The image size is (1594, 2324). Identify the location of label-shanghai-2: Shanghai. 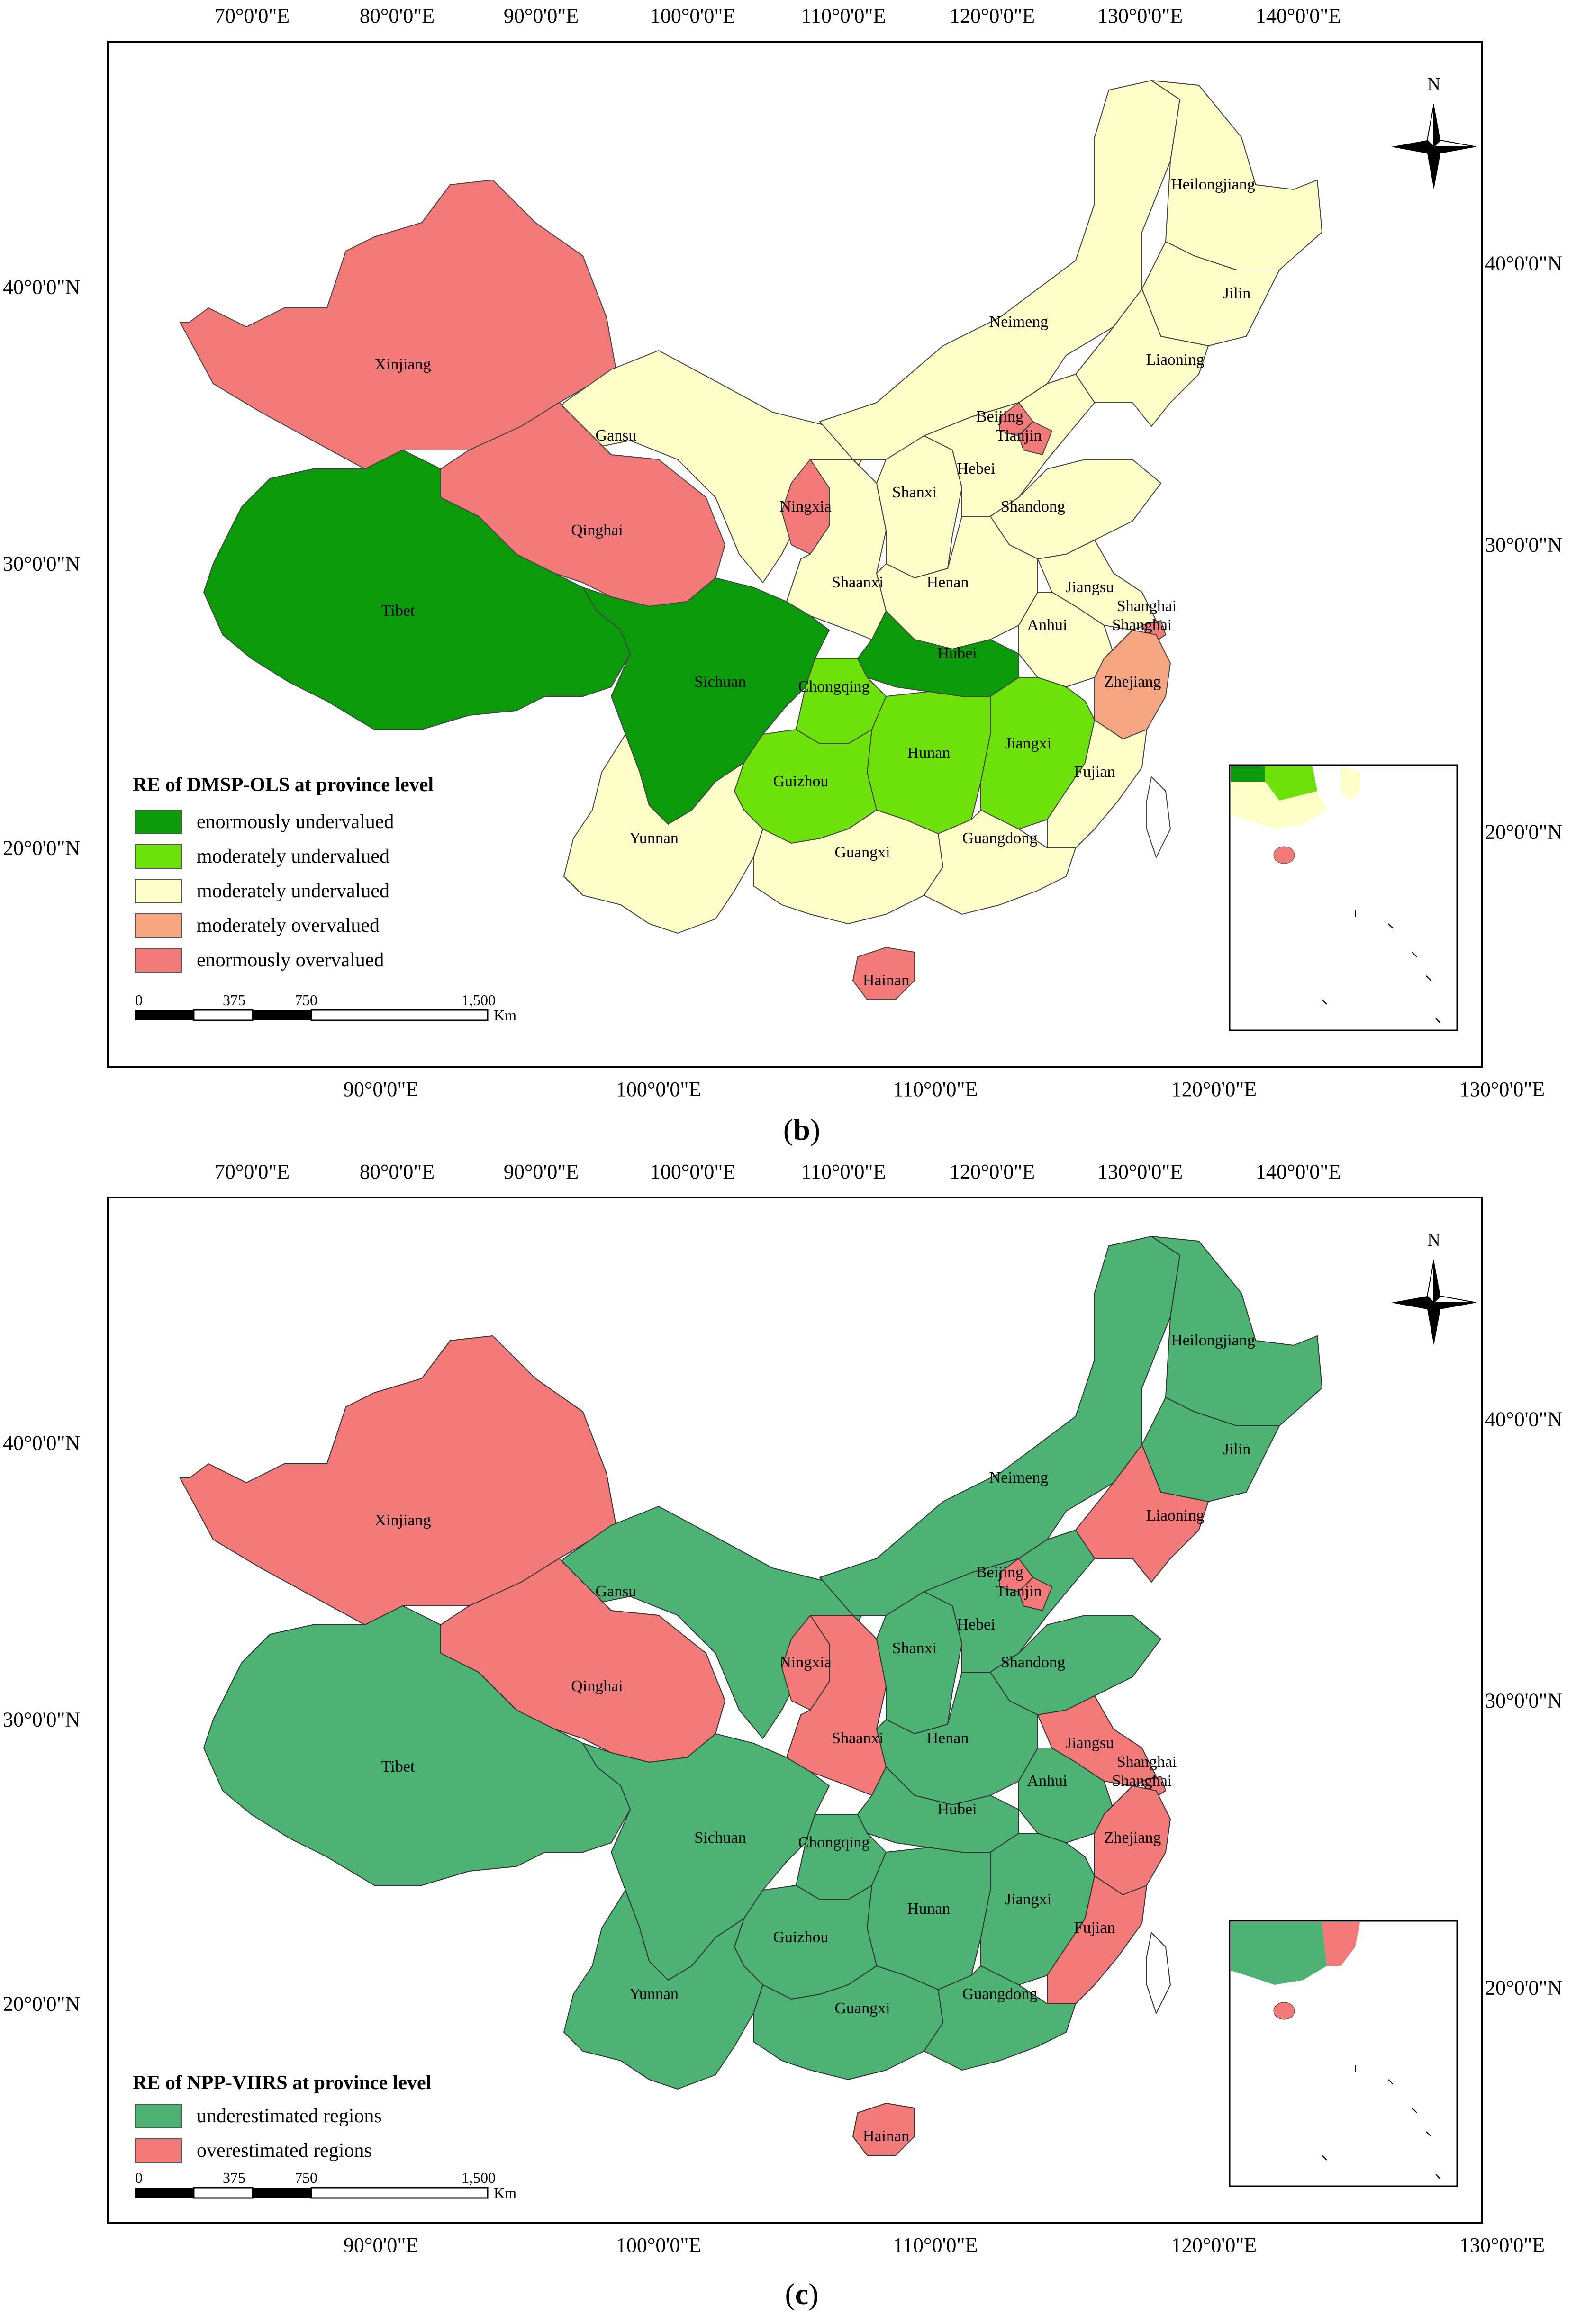
(1142, 625).